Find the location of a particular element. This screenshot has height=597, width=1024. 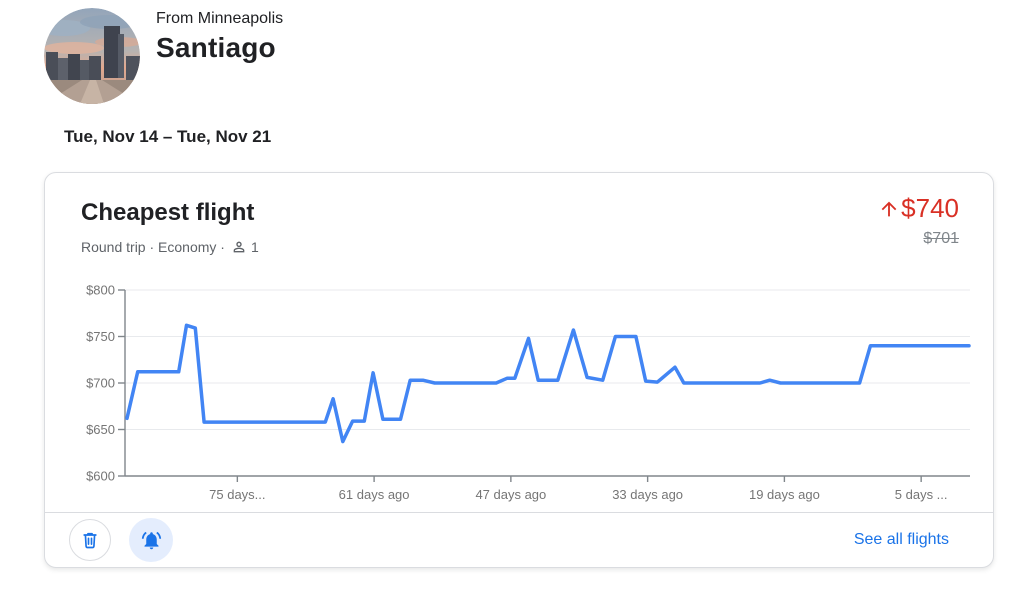

trash-icon is located at coordinates (90, 540).